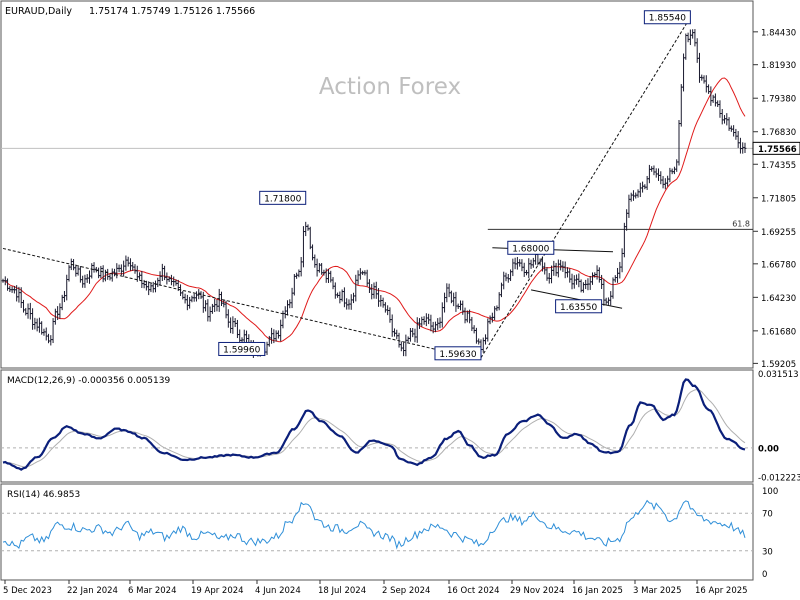 The width and height of the screenshot is (800, 600). Describe the element at coordinates (778, 166) in the screenshot. I see `price-axis-label: 1.74355` at that location.